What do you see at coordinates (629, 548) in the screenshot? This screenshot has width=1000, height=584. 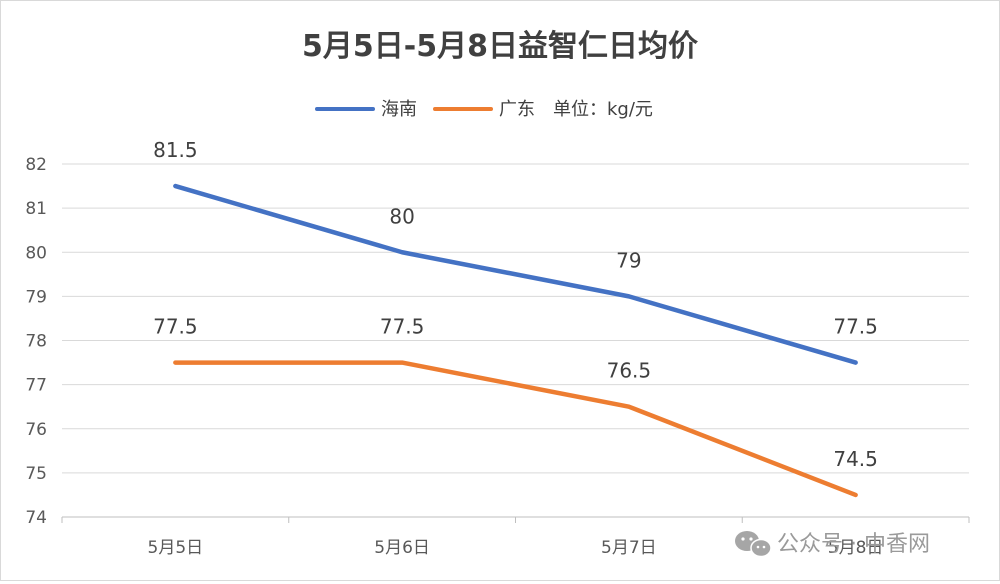 I see `x-tick-label: 5月7日` at bounding box center [629, 548].